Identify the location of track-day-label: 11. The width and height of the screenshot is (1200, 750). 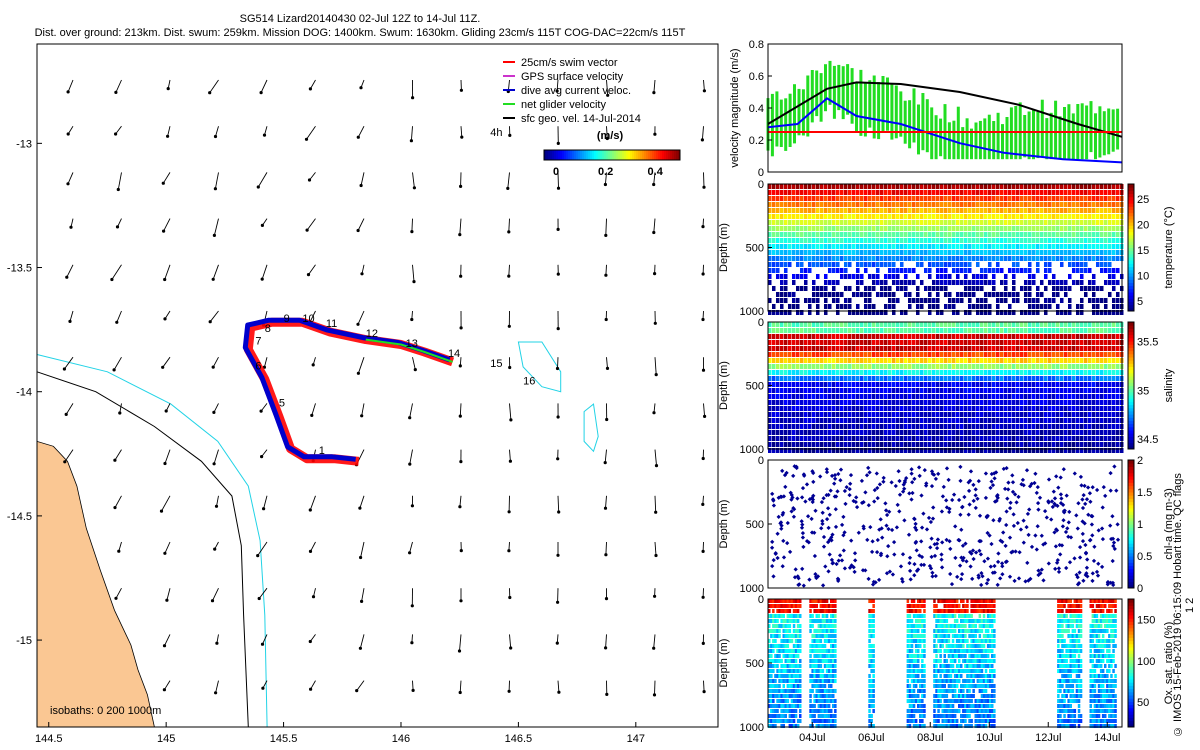
(331, 324).